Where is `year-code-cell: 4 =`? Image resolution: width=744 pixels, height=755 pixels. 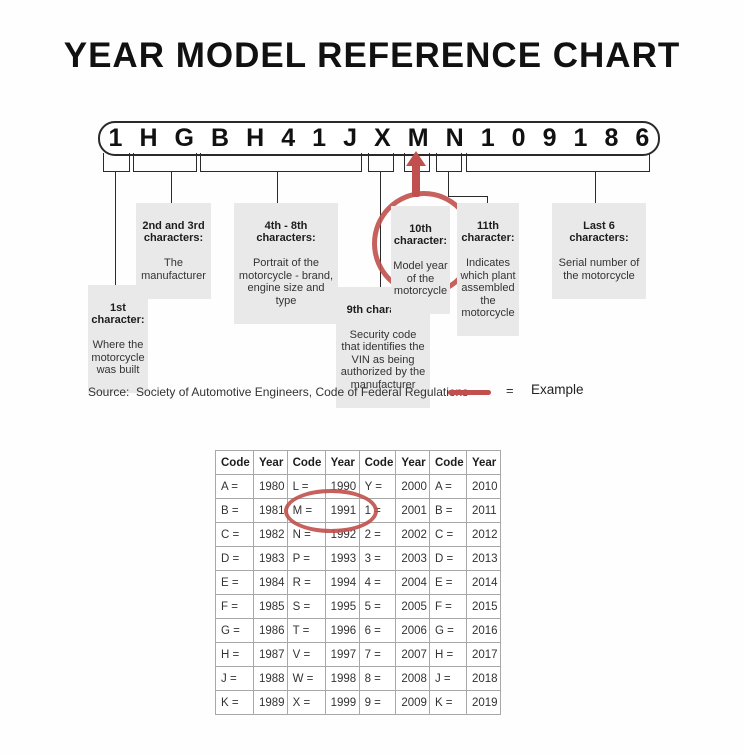 year-code-cell: 4 = is located at coordinates (377, 582).